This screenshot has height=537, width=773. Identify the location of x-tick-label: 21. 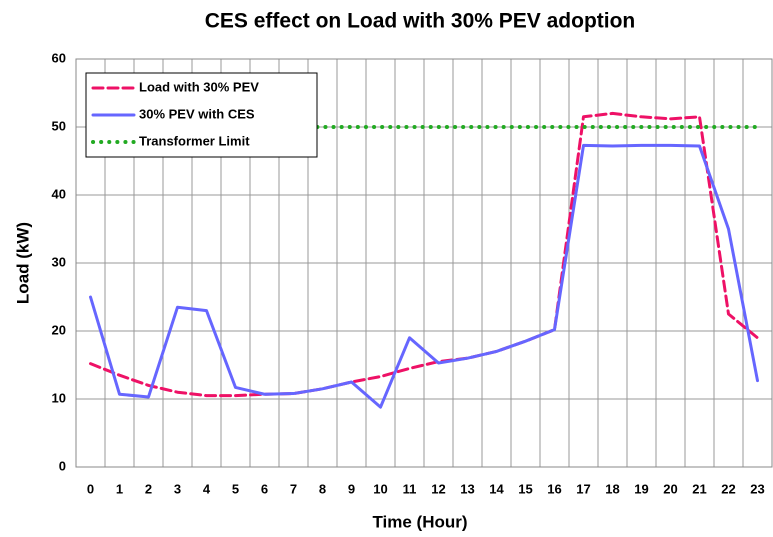
(699, 488).